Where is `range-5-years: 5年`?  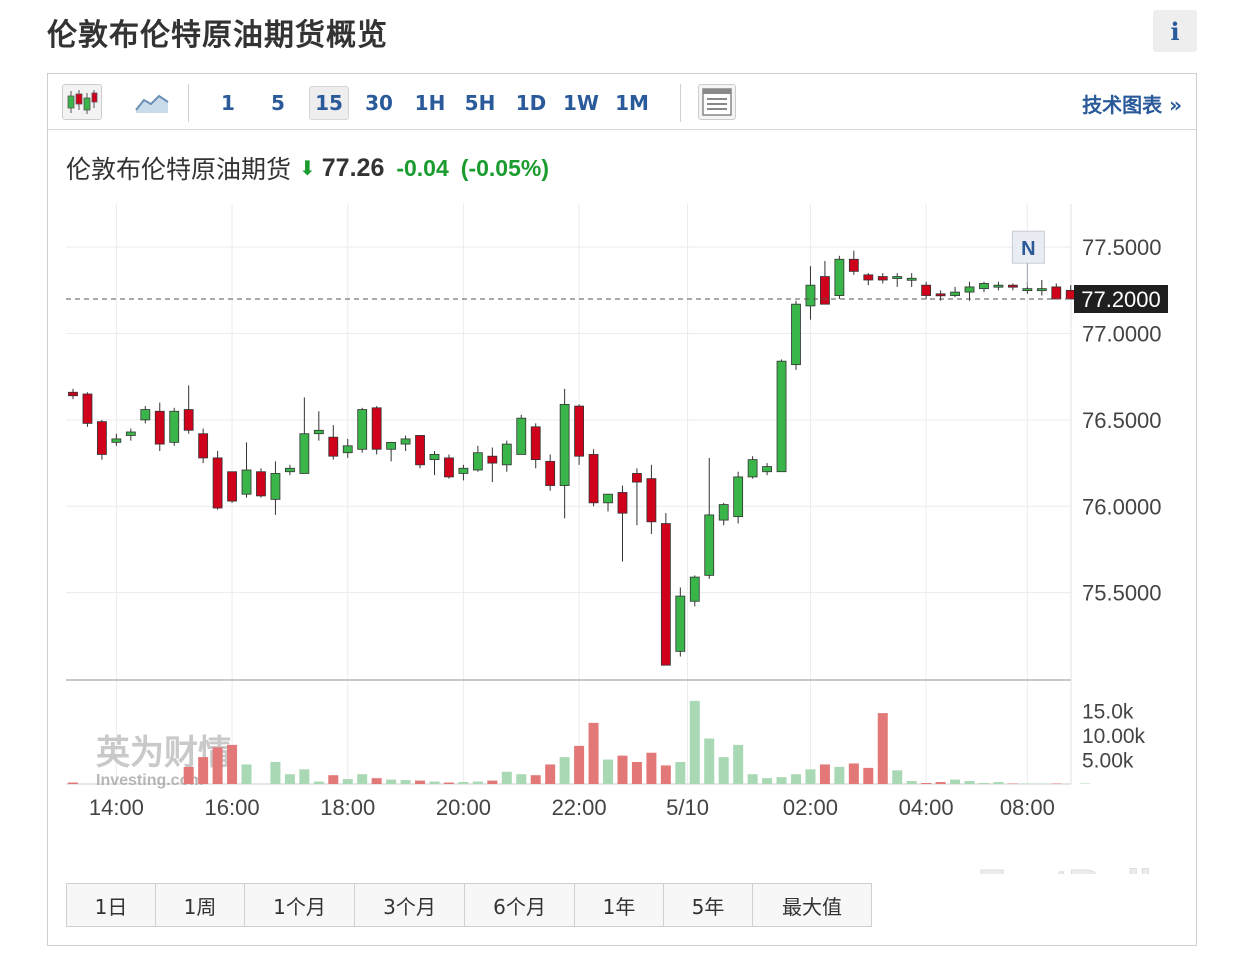
range-5-years: 5年 is located at coordinates (708, 905).